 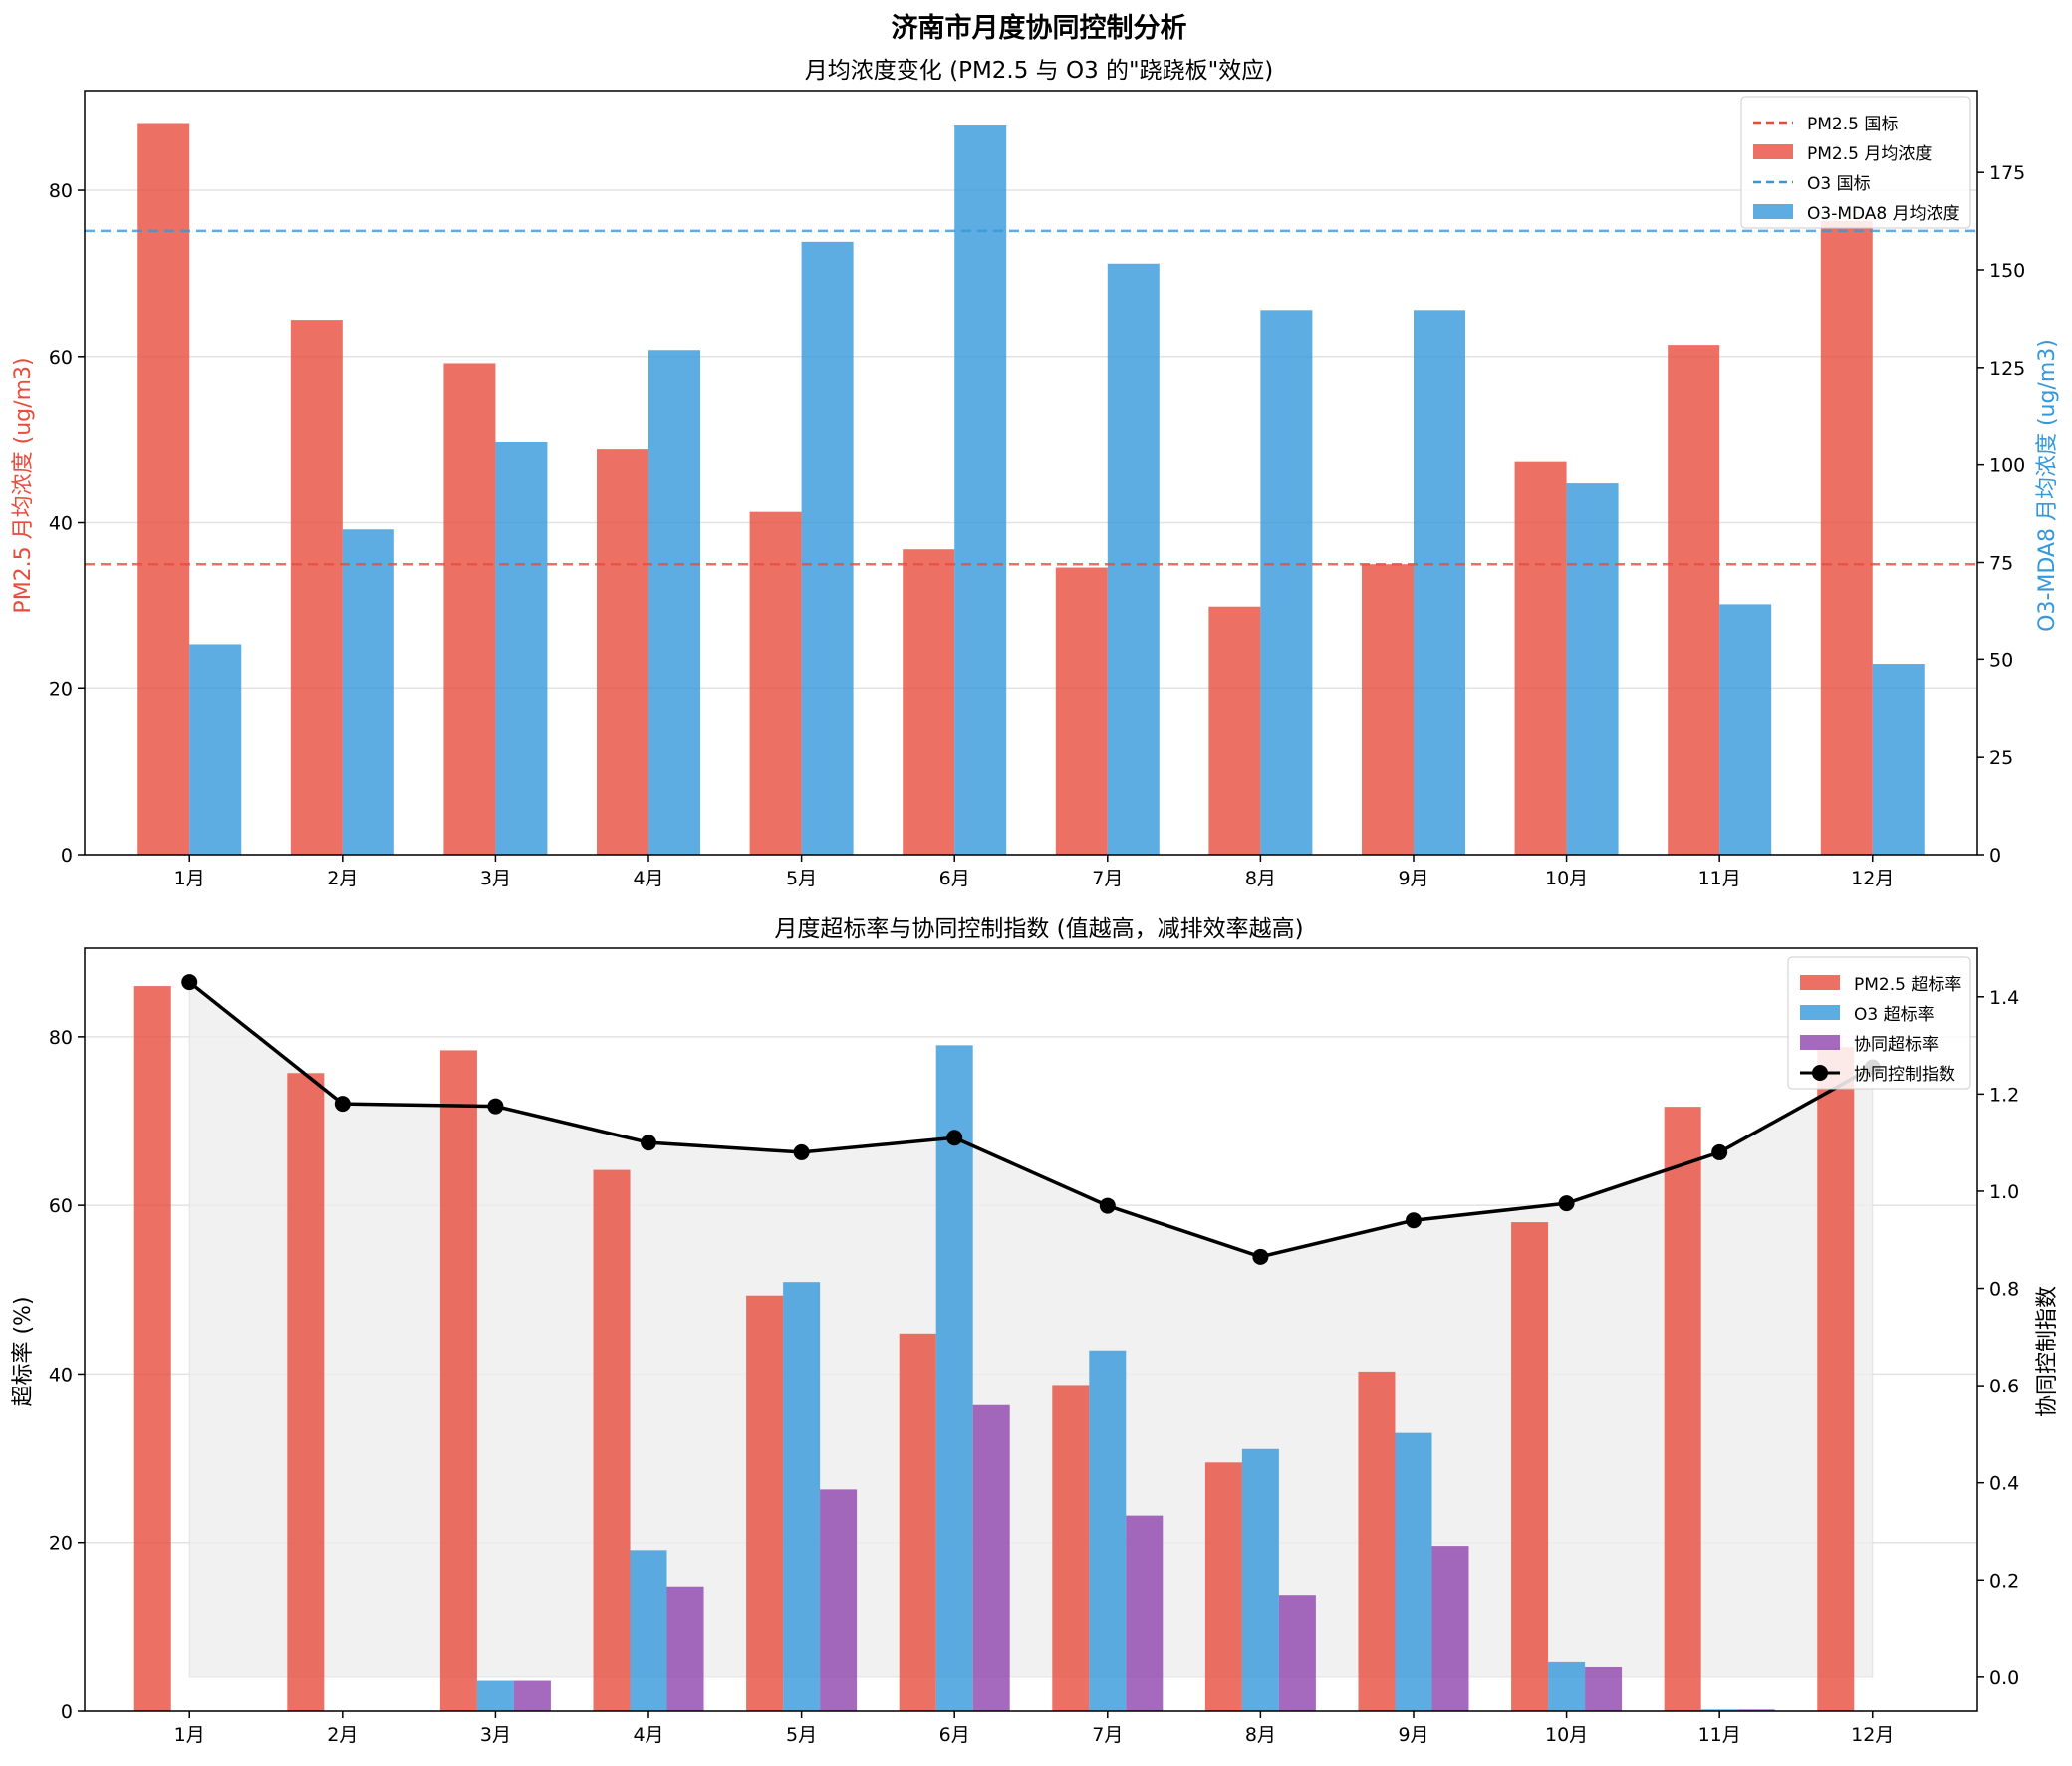 What do you see at coordinates (1107, 1735) in the screenshot?
I see `x-tick-label: 7月` at bounding box center [1107, 1735].